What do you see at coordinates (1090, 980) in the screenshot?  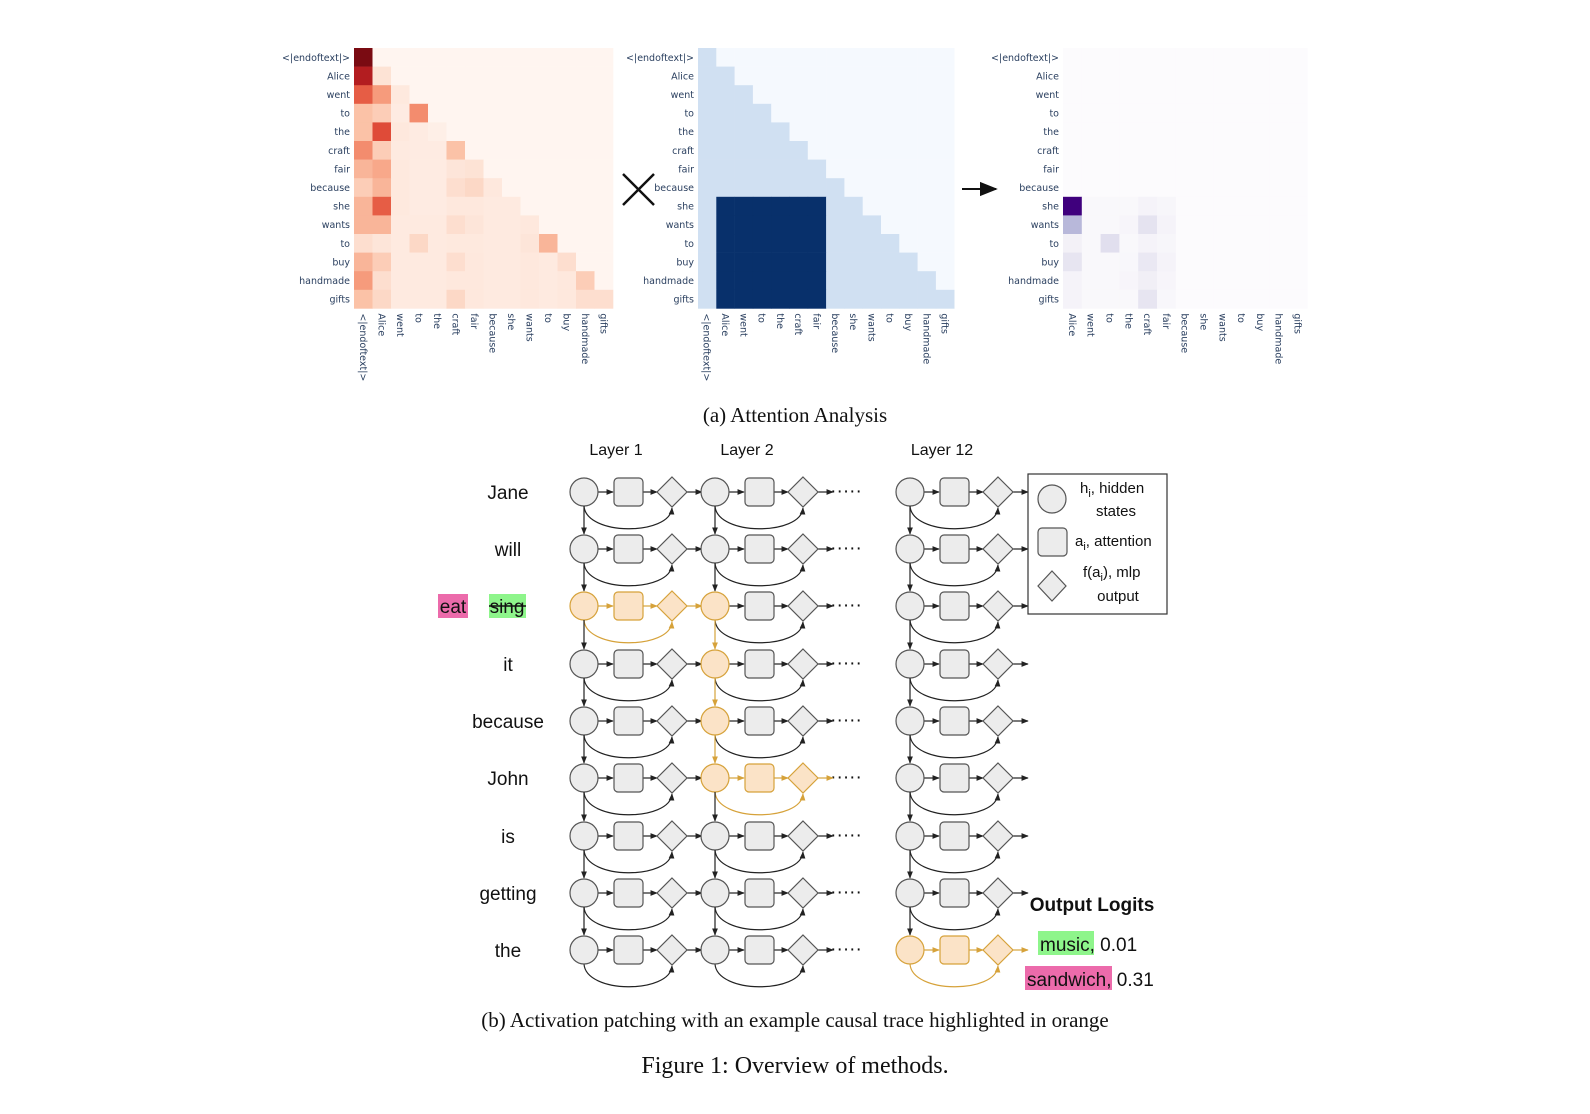 I see `svg-text: sandwich, 0.31` at bounding box center [1090, 980].